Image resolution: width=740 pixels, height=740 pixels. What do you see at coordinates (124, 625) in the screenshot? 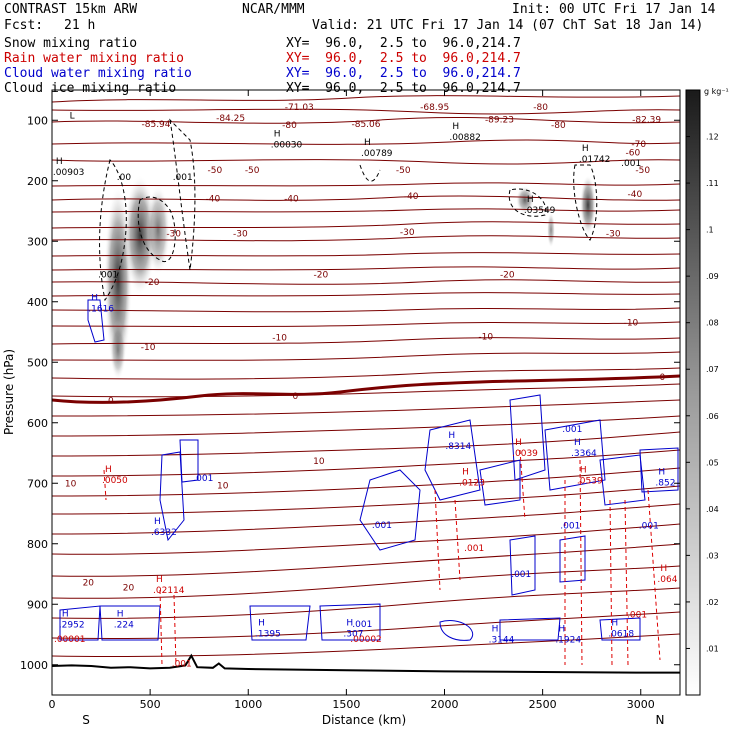
I see `high-marker-value: .224` at bounding box center [124, 625].